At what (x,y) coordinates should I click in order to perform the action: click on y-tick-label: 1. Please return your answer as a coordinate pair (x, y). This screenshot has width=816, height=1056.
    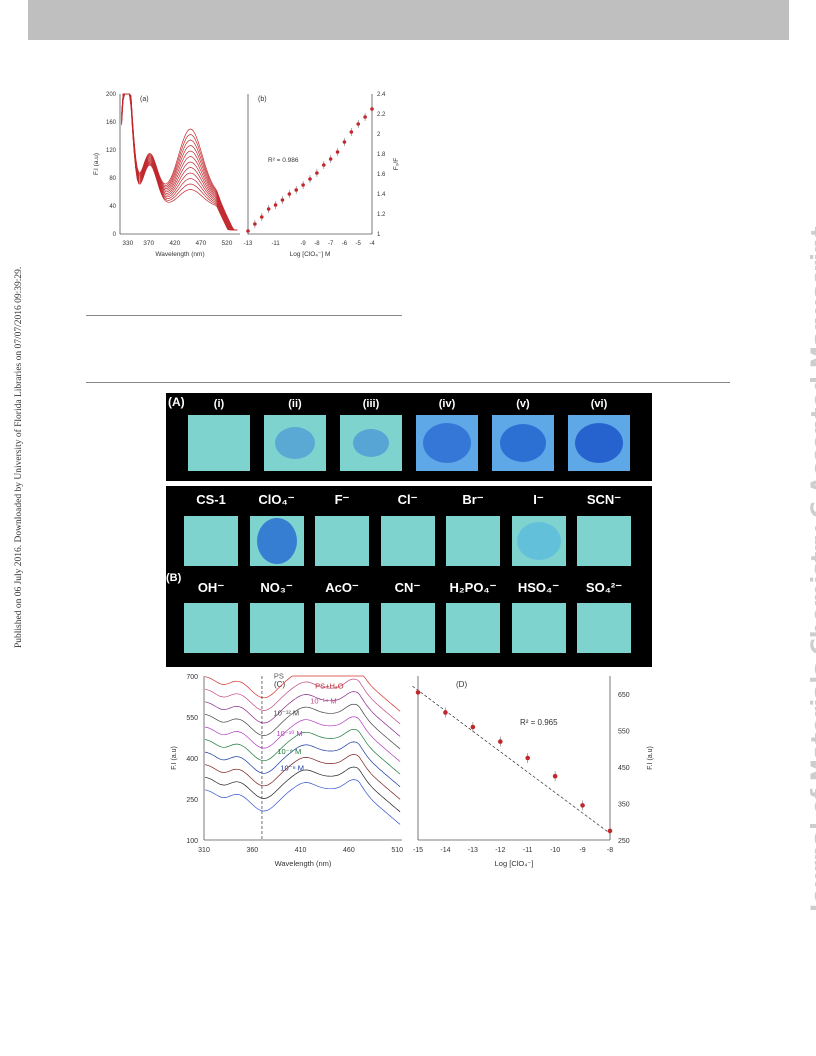
    Looking at the image, I should click on (379, 235).